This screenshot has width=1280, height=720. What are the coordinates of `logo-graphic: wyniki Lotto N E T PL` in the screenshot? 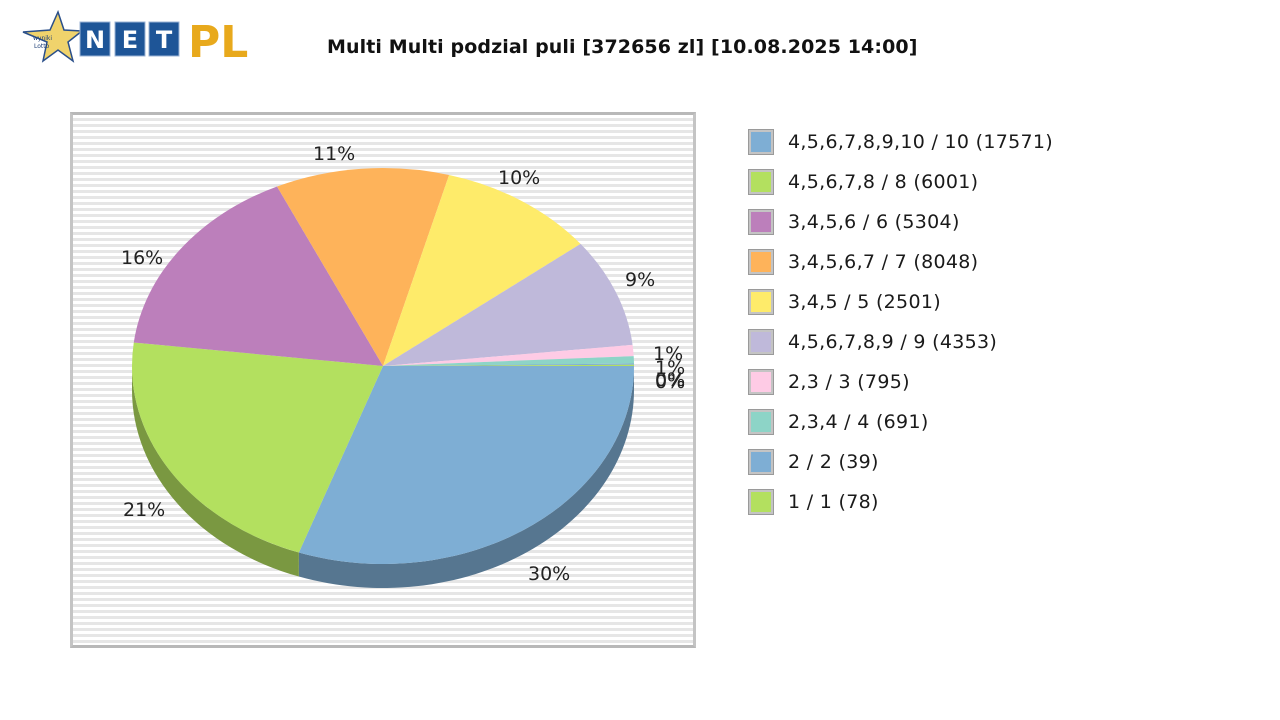 It's located at (135, 38).